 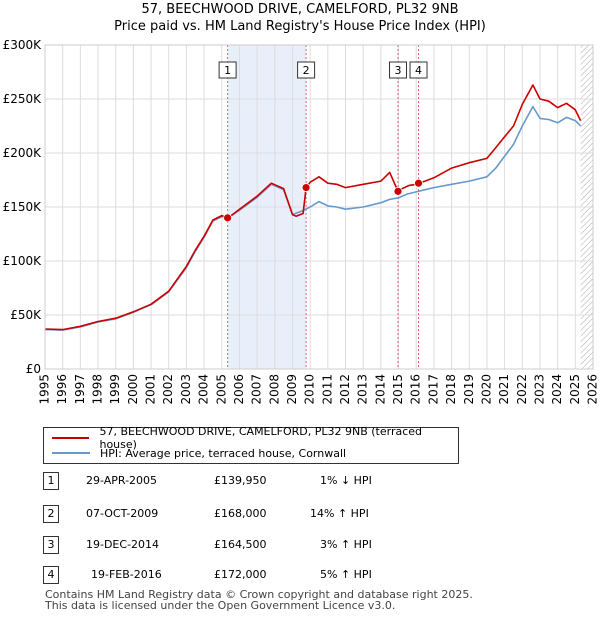 What do you see at coordinates (339, 513) in the screenshot?
I see `sale-hpi-diff: 14% ↑ HPI` at bounding box center [339, 513].